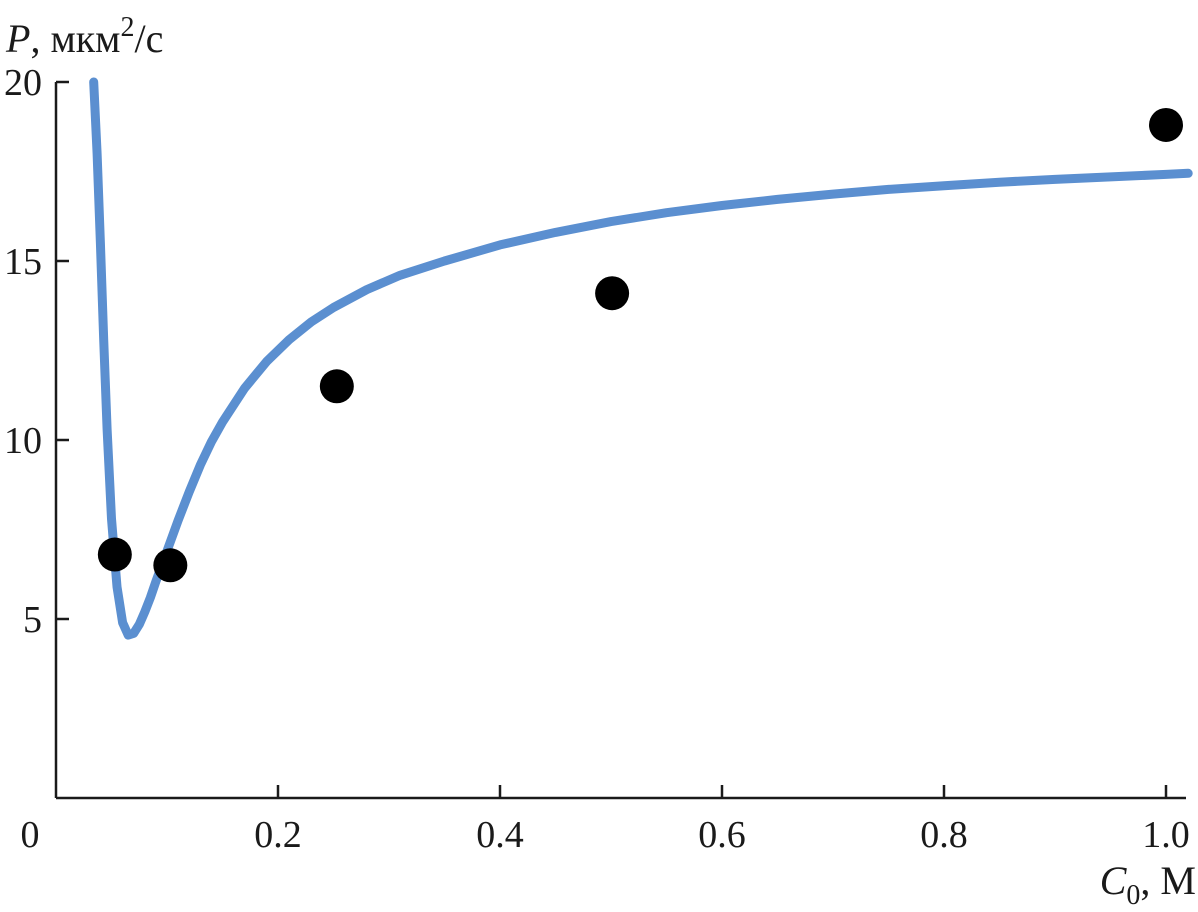  I want to click on x-tick-label: 0.8, so click(944, 835).